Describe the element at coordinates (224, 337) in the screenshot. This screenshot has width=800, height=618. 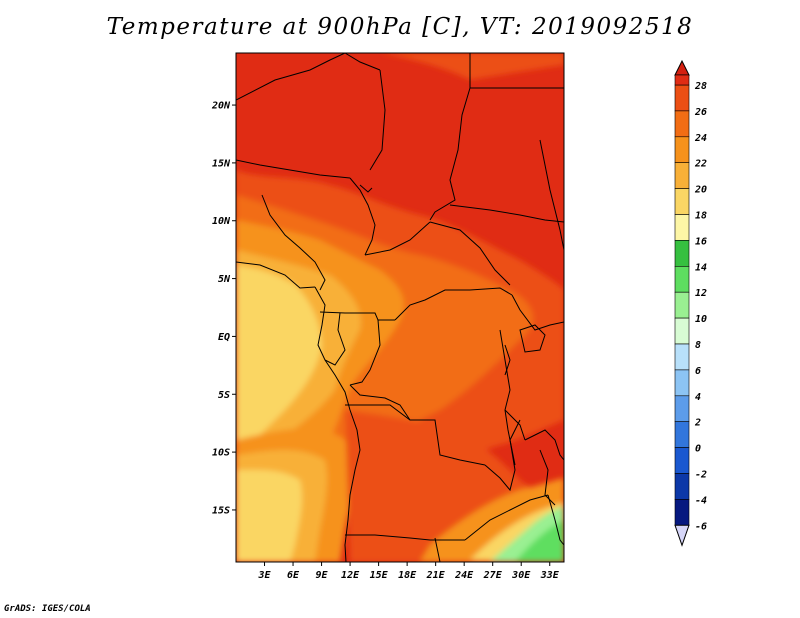
I see `lat-tick-label: EQ` at that location.